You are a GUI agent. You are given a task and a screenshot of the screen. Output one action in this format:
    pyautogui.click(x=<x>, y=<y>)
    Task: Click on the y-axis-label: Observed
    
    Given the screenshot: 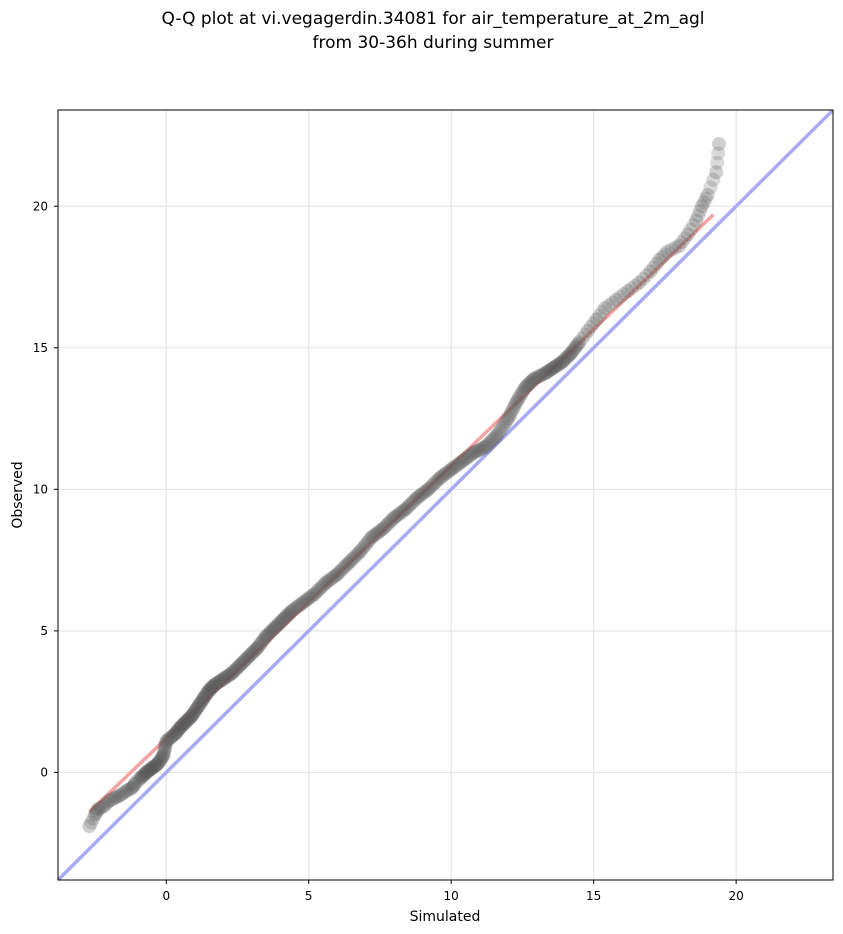 What is the action you would take?
    pyautogui.click(x=18, y=494)
    